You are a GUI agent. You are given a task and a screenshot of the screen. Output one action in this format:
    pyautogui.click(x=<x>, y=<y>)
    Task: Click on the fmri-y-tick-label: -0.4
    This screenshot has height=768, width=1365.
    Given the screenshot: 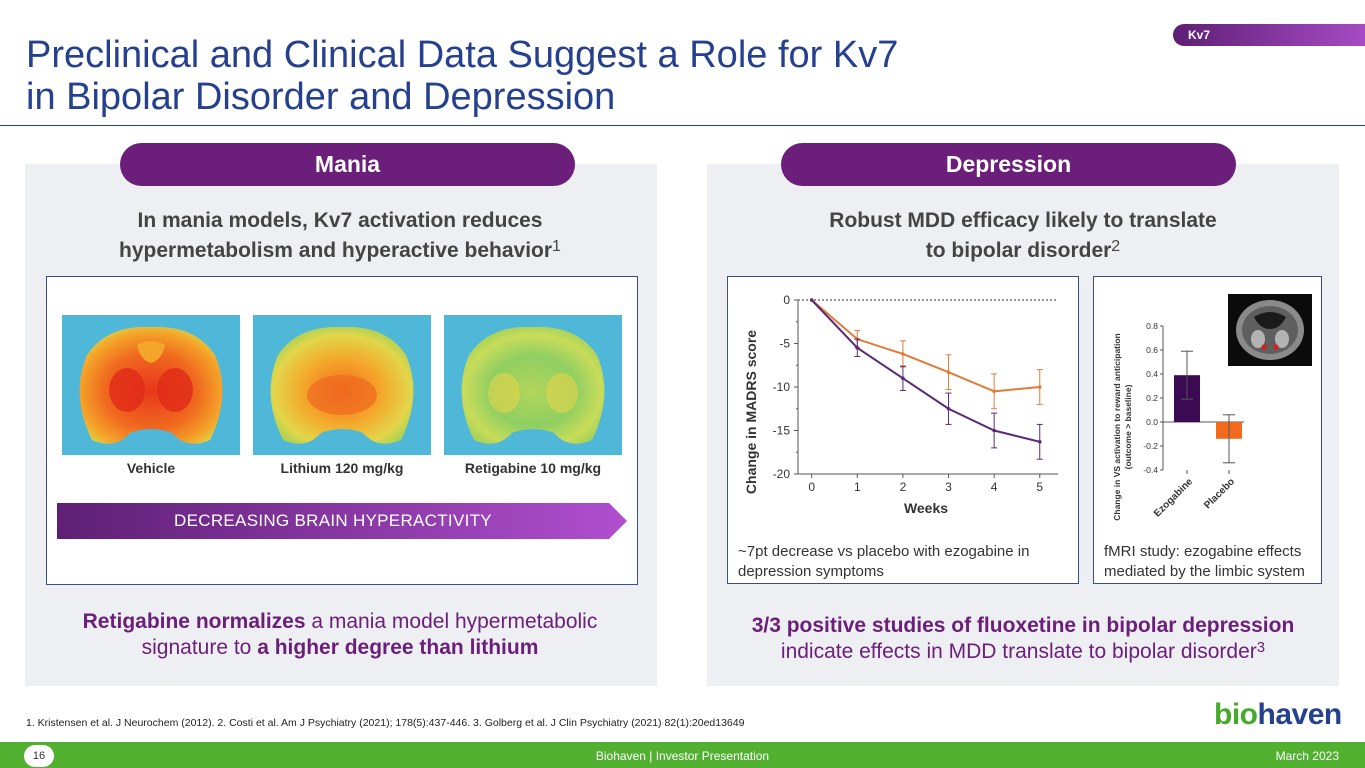 What is the action you would take?
    pyautogui.click(x=1150, y=470)
    